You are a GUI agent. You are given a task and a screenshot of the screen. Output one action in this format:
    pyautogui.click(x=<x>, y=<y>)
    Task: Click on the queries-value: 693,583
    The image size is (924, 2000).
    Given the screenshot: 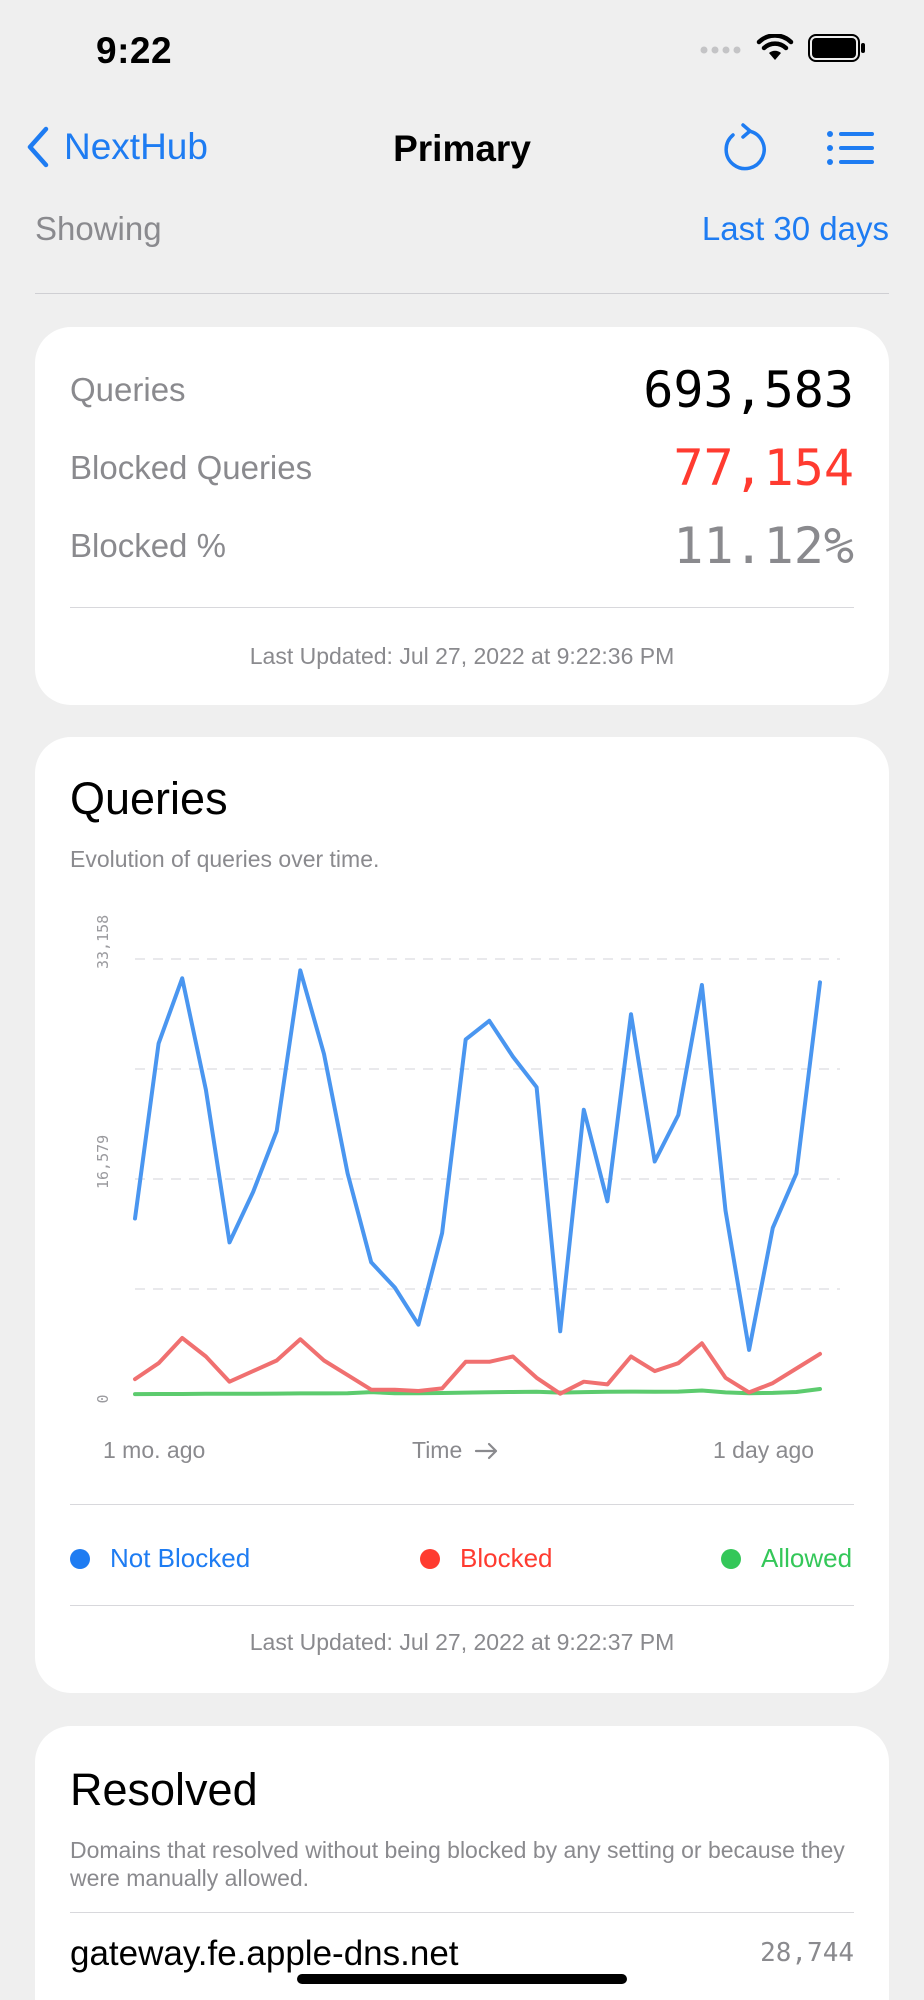 What is the action you would take?
    pyautogui.click(x=748, y=390)
    